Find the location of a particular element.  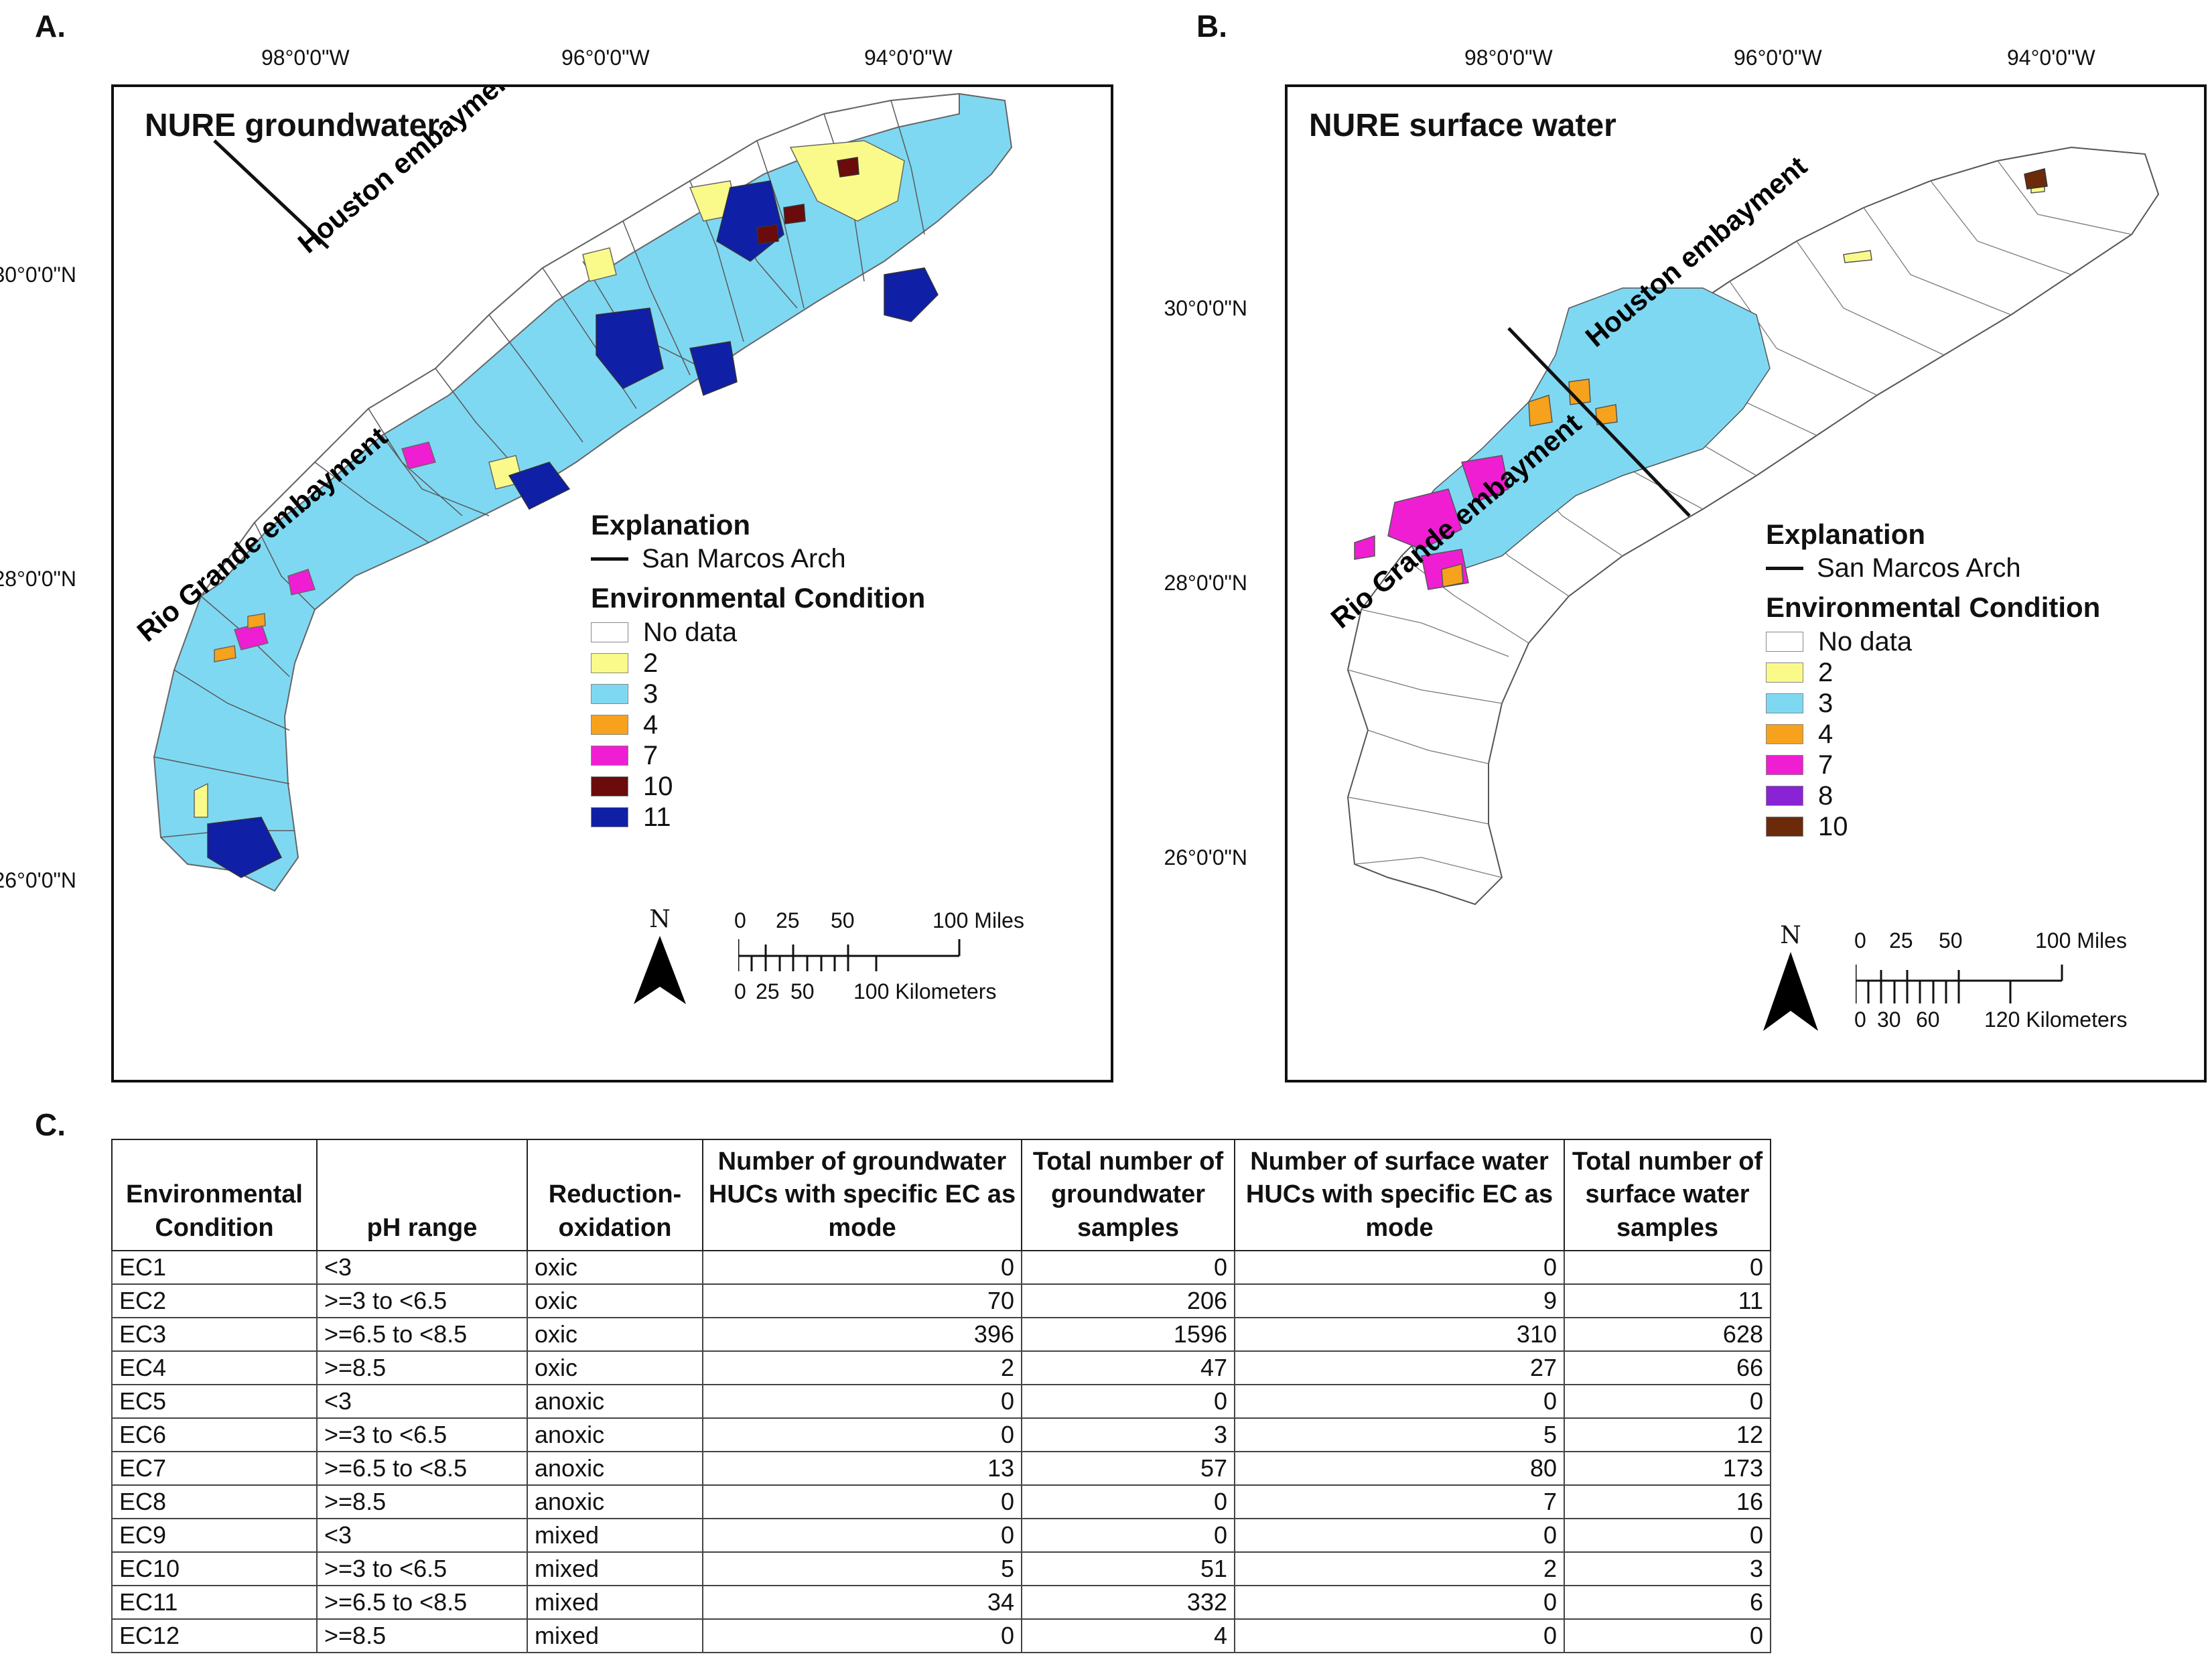

table-cell: EC2 is located at coordinates (215, 1301).